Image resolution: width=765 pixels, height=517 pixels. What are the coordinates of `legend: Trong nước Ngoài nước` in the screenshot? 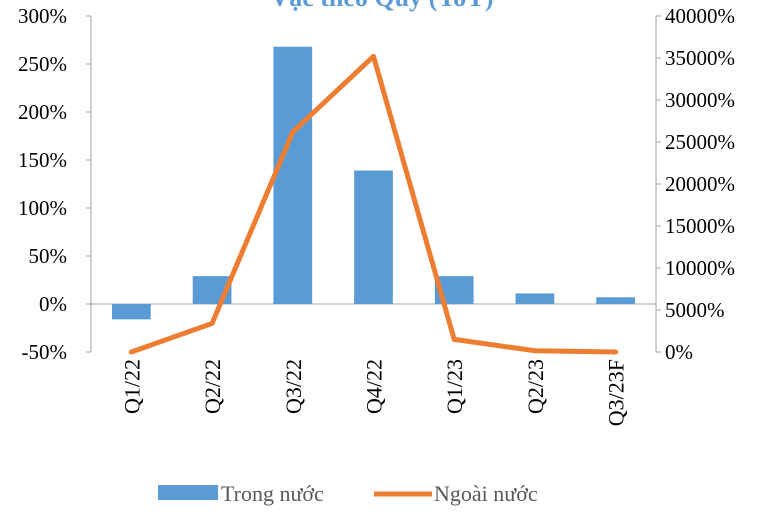 It's located at (348, 493).